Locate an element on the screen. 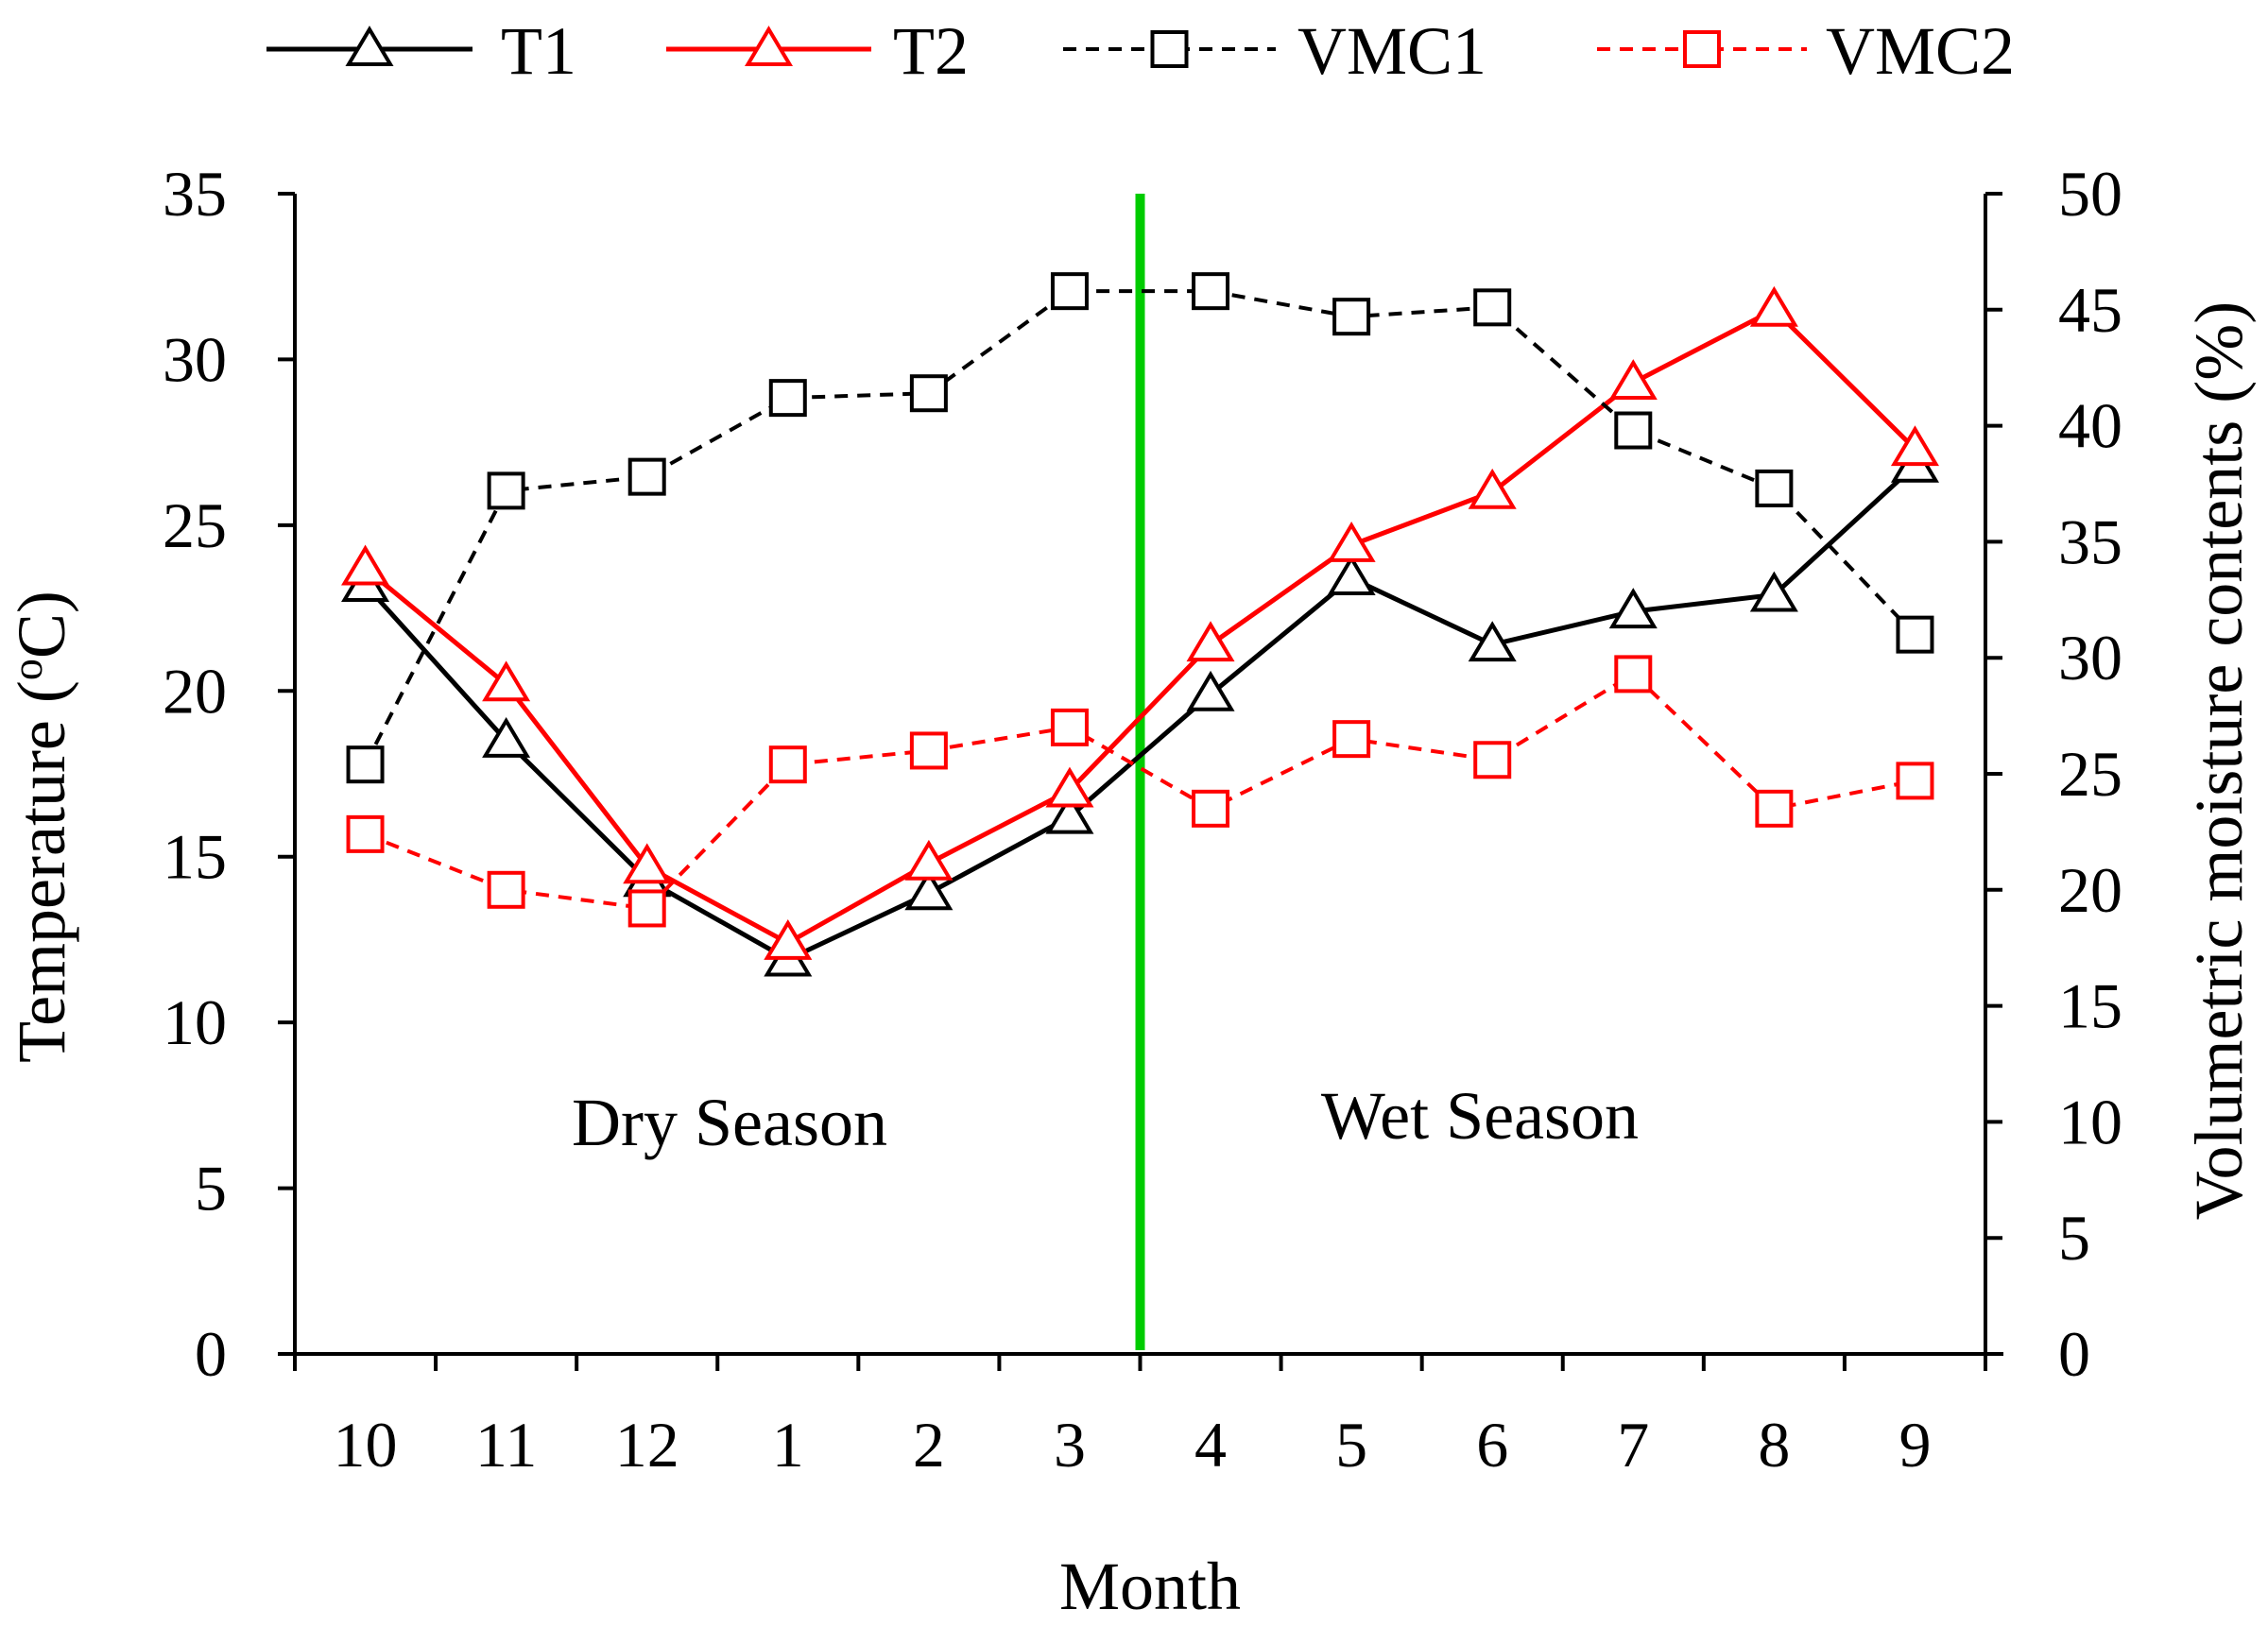 The height and width of the screenshot is (1627, 2268). right-y-tick-label: 45 is located at coordinates (2090, 310).